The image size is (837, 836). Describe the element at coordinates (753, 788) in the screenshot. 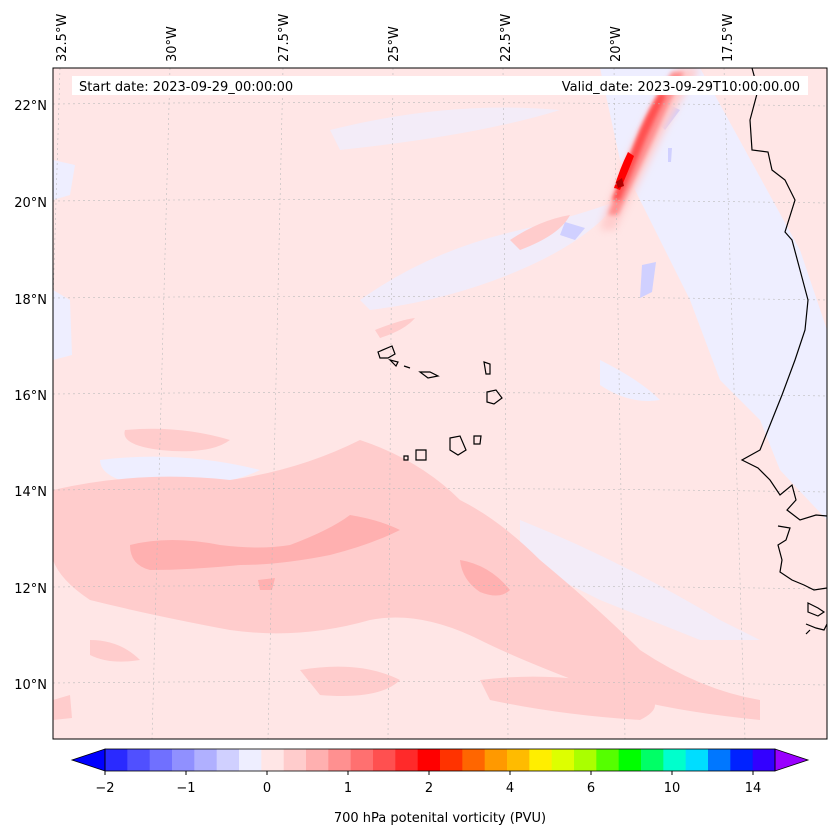

I see `colorbar-tick-label: 14` at that location.